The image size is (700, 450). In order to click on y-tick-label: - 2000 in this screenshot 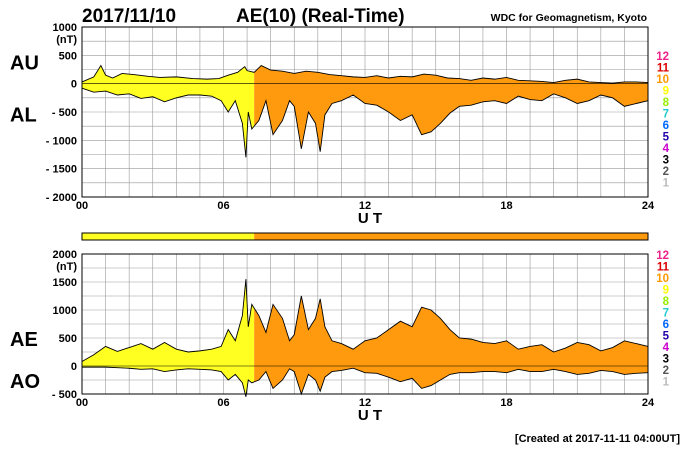, I will do `click(61, 198)`.